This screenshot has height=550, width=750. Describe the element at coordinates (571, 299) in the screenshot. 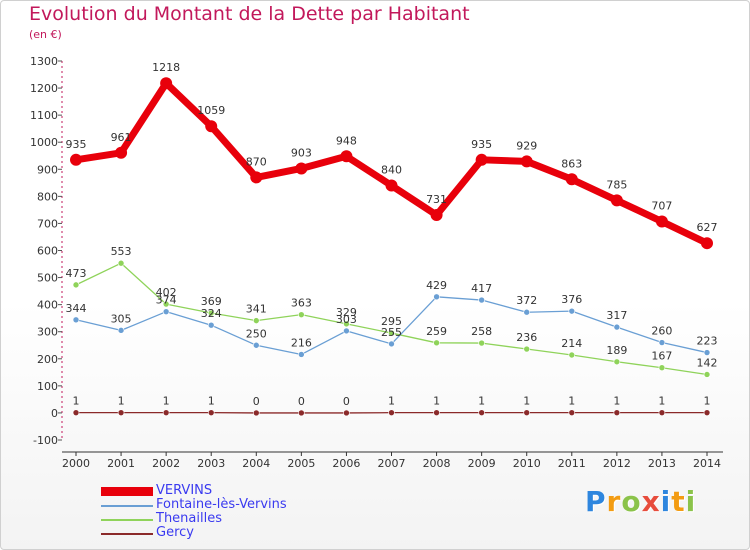

I see `data-label: 376` at that location.